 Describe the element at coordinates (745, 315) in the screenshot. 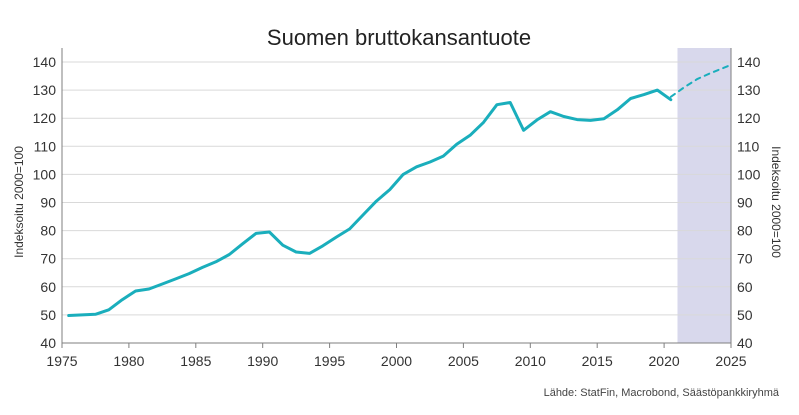

I see `y-tick-label-right: 50` at that location.